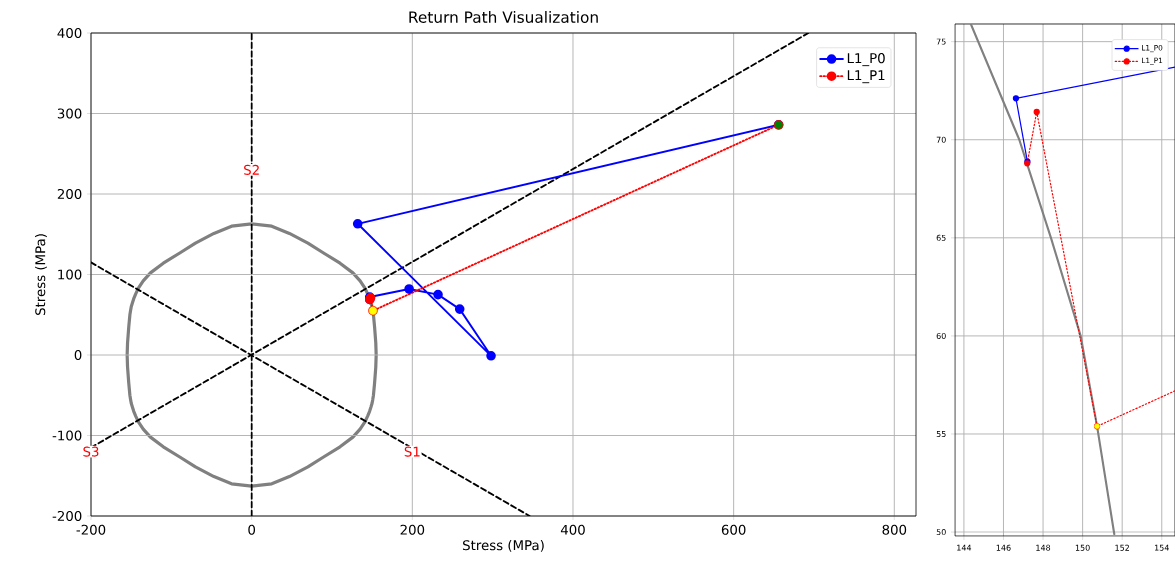 This screenshot has height=576, width=1175. I want to click on y-tick-label: 0, so click(78, 355).